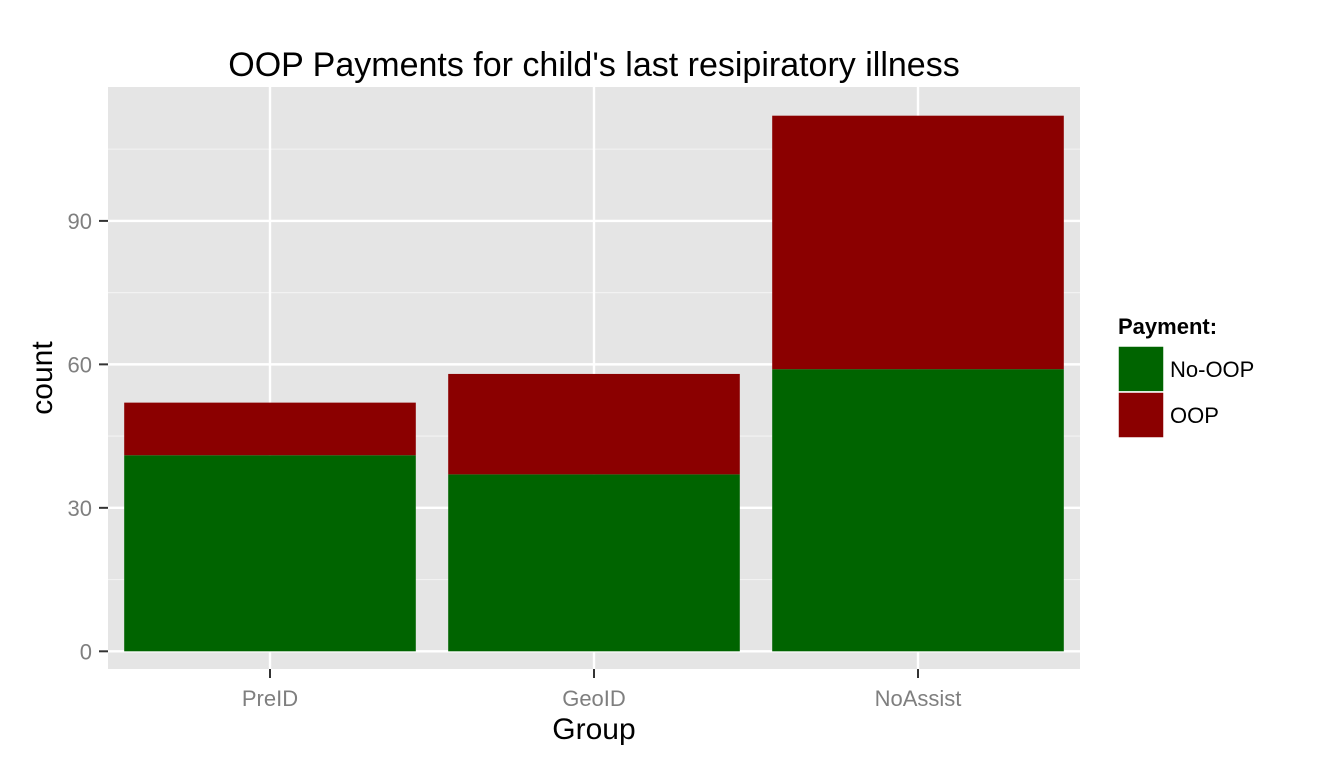 This screenshot has width=1344, height=768. Describe the element at coordinates (80, 508) in the screenshot. I see `y-tick-label: 30` at that location.